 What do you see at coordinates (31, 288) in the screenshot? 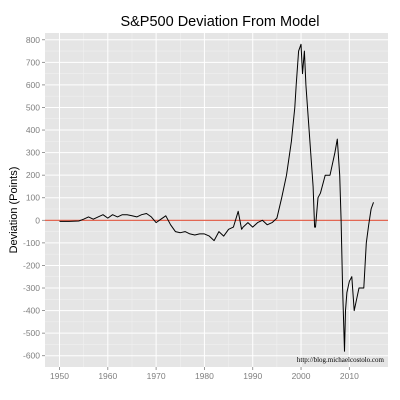
I see `y-tick-label: -300` at bounding box center [31, 288].